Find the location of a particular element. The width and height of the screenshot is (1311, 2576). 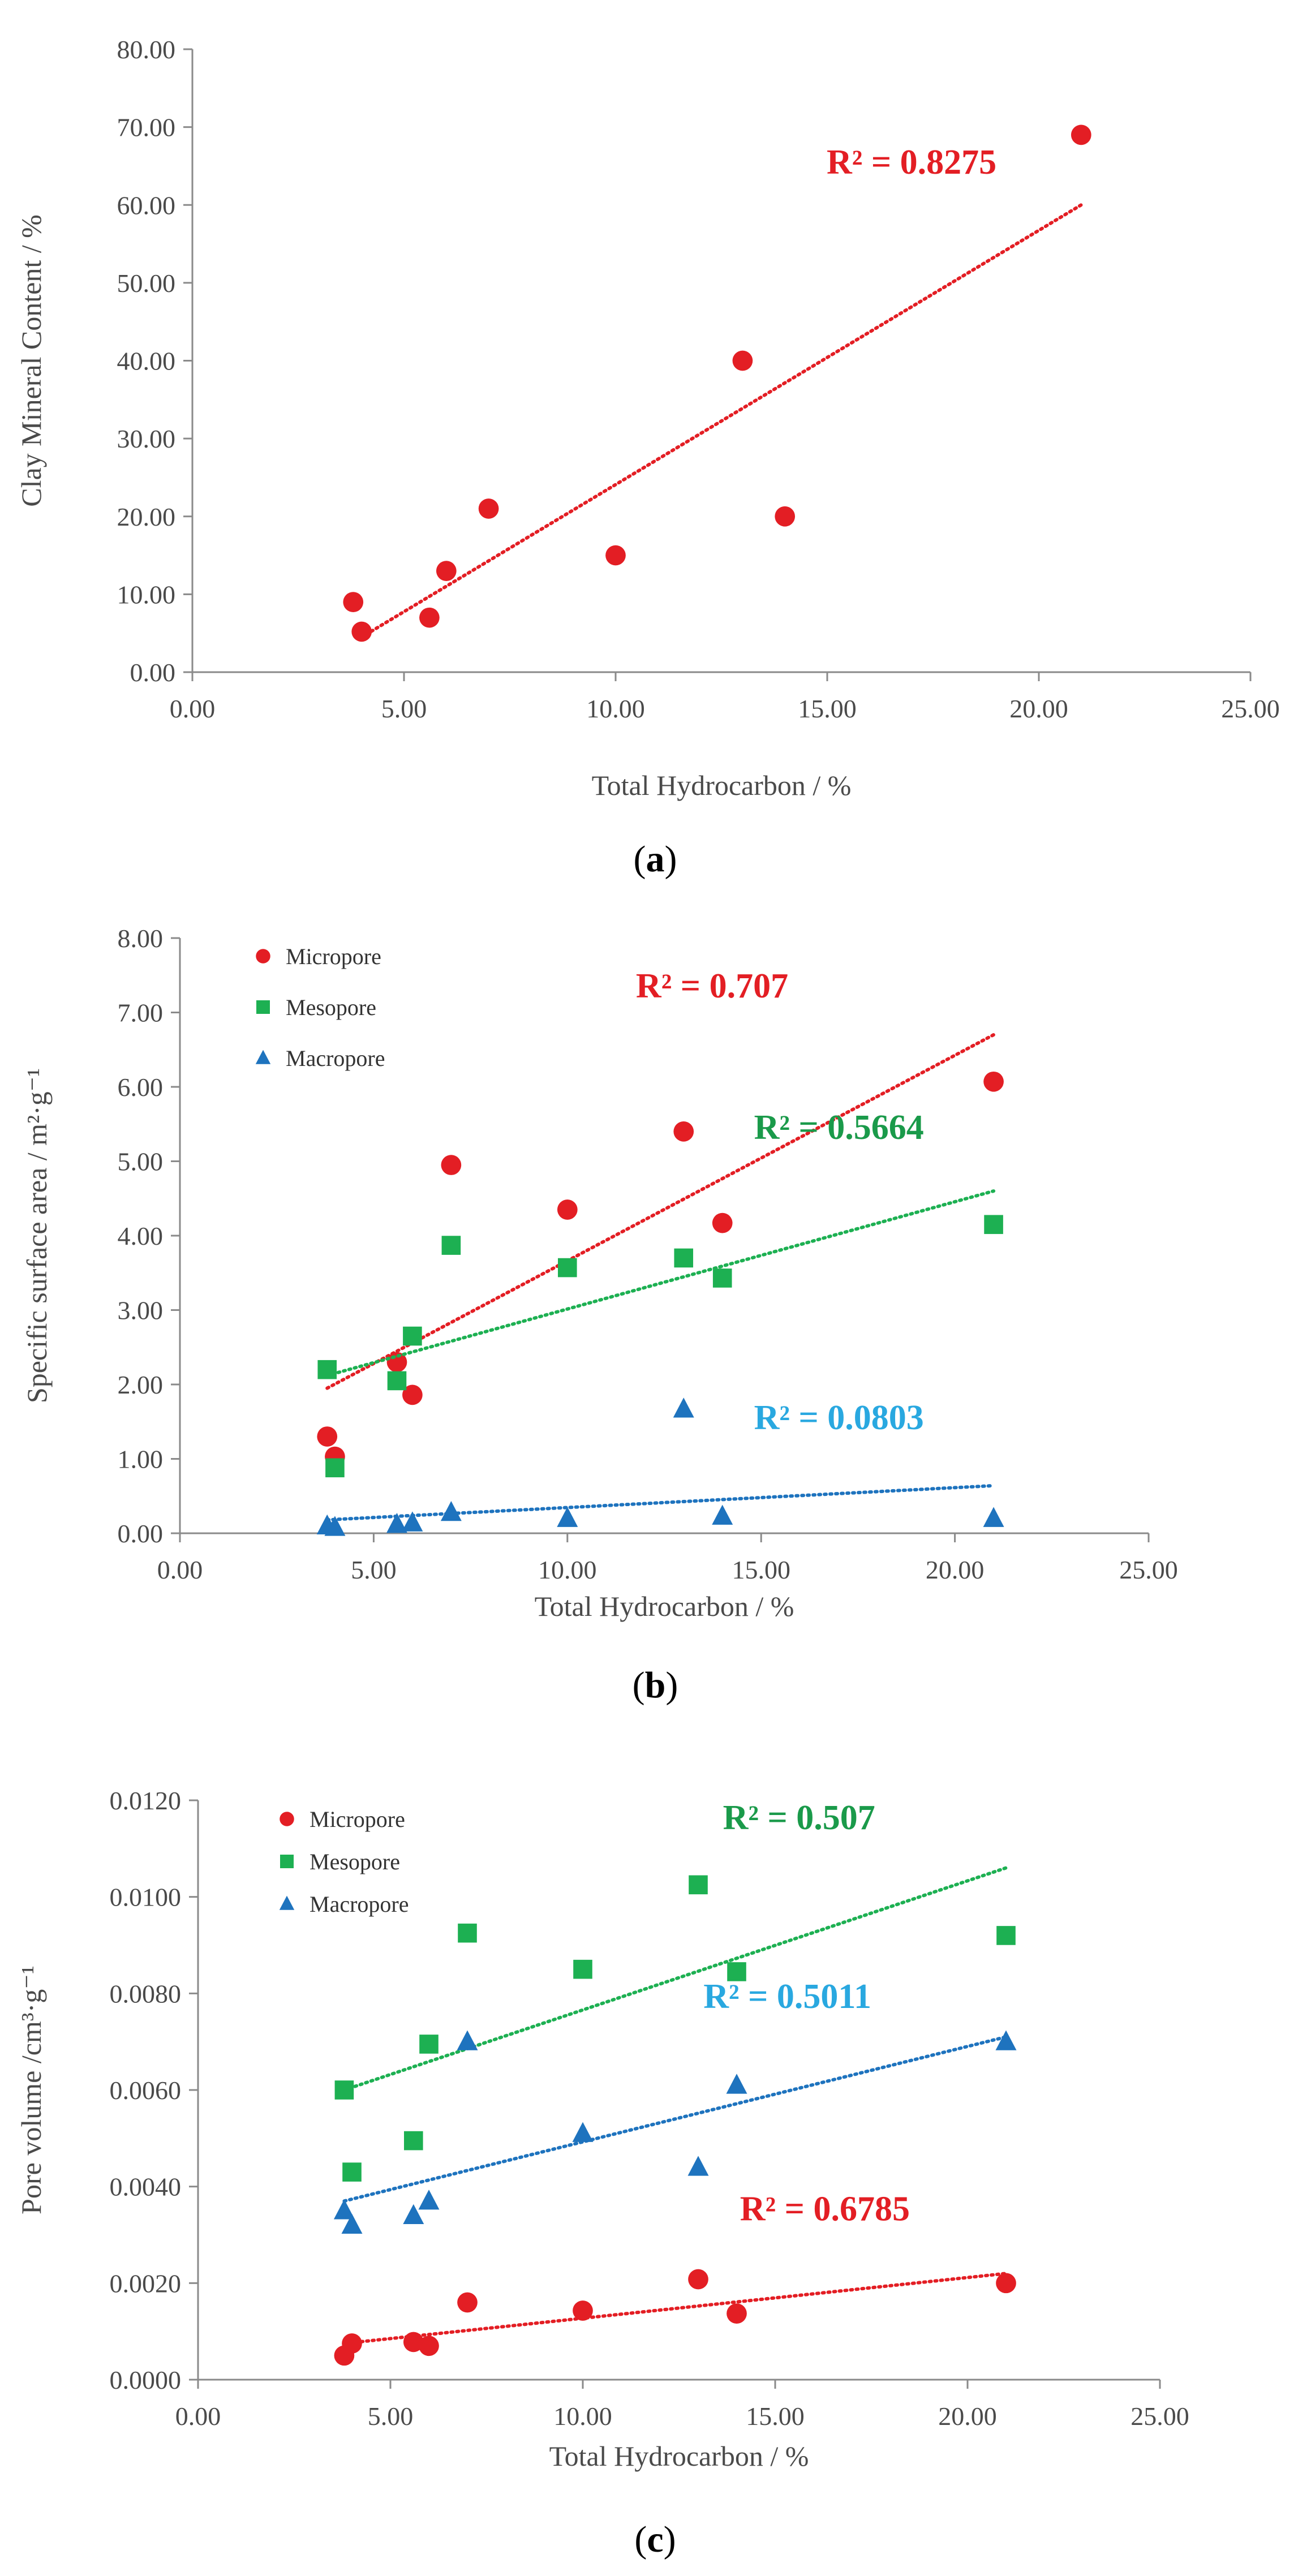

y-tick-label: 2.00 is located at coordinates (141, 1385).